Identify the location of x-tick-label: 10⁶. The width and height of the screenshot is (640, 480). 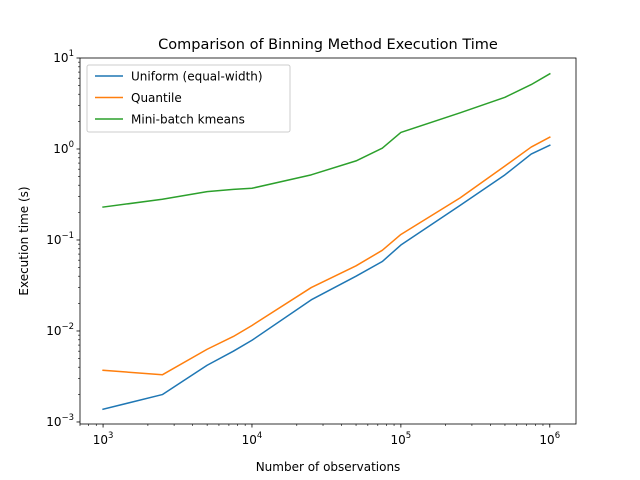
(549, 439).